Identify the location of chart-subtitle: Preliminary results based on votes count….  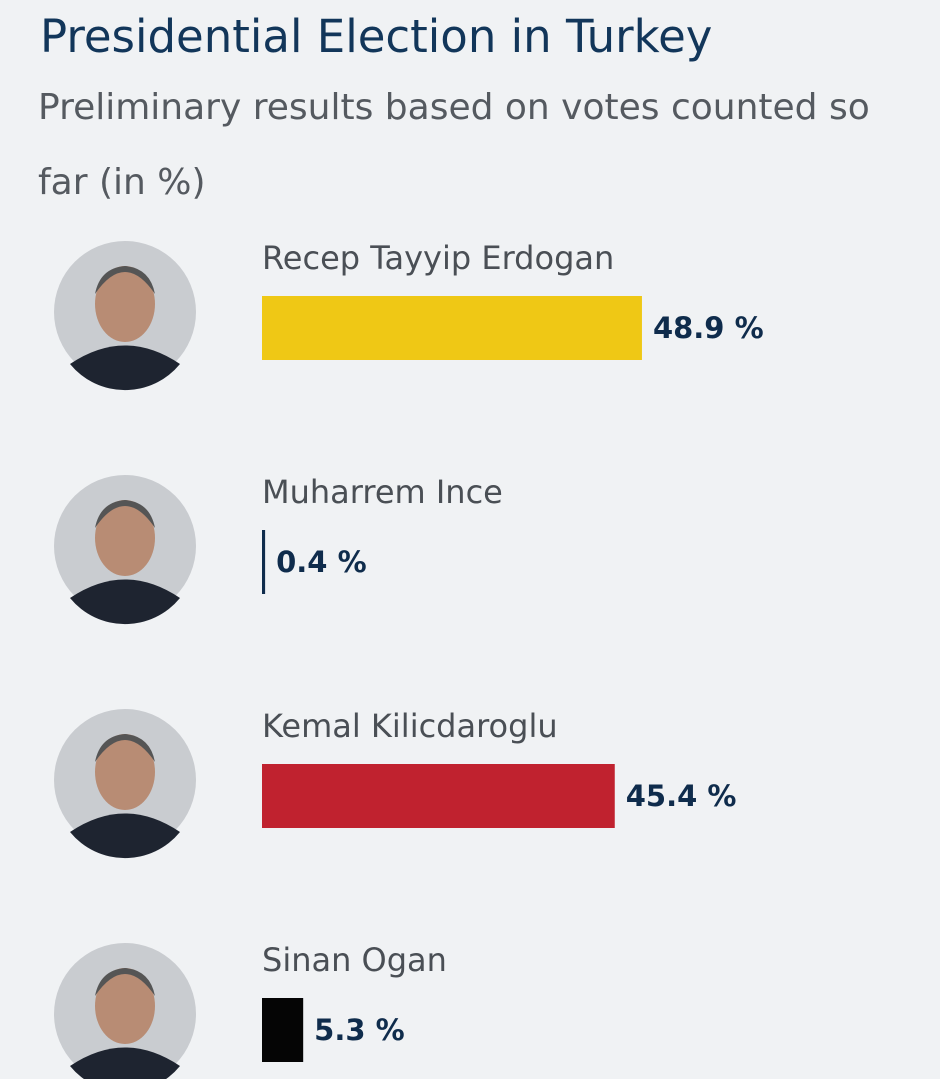
(454, 145).